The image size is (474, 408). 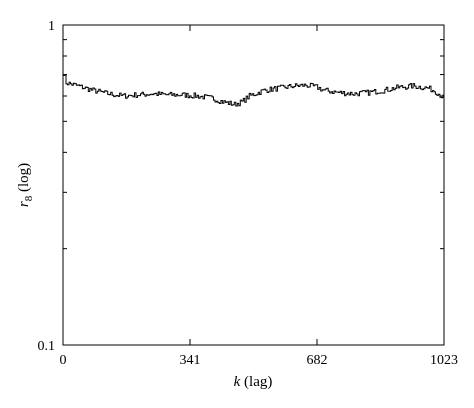 I want to click on y-axis-unit: (log), so click(x=24, y=179).